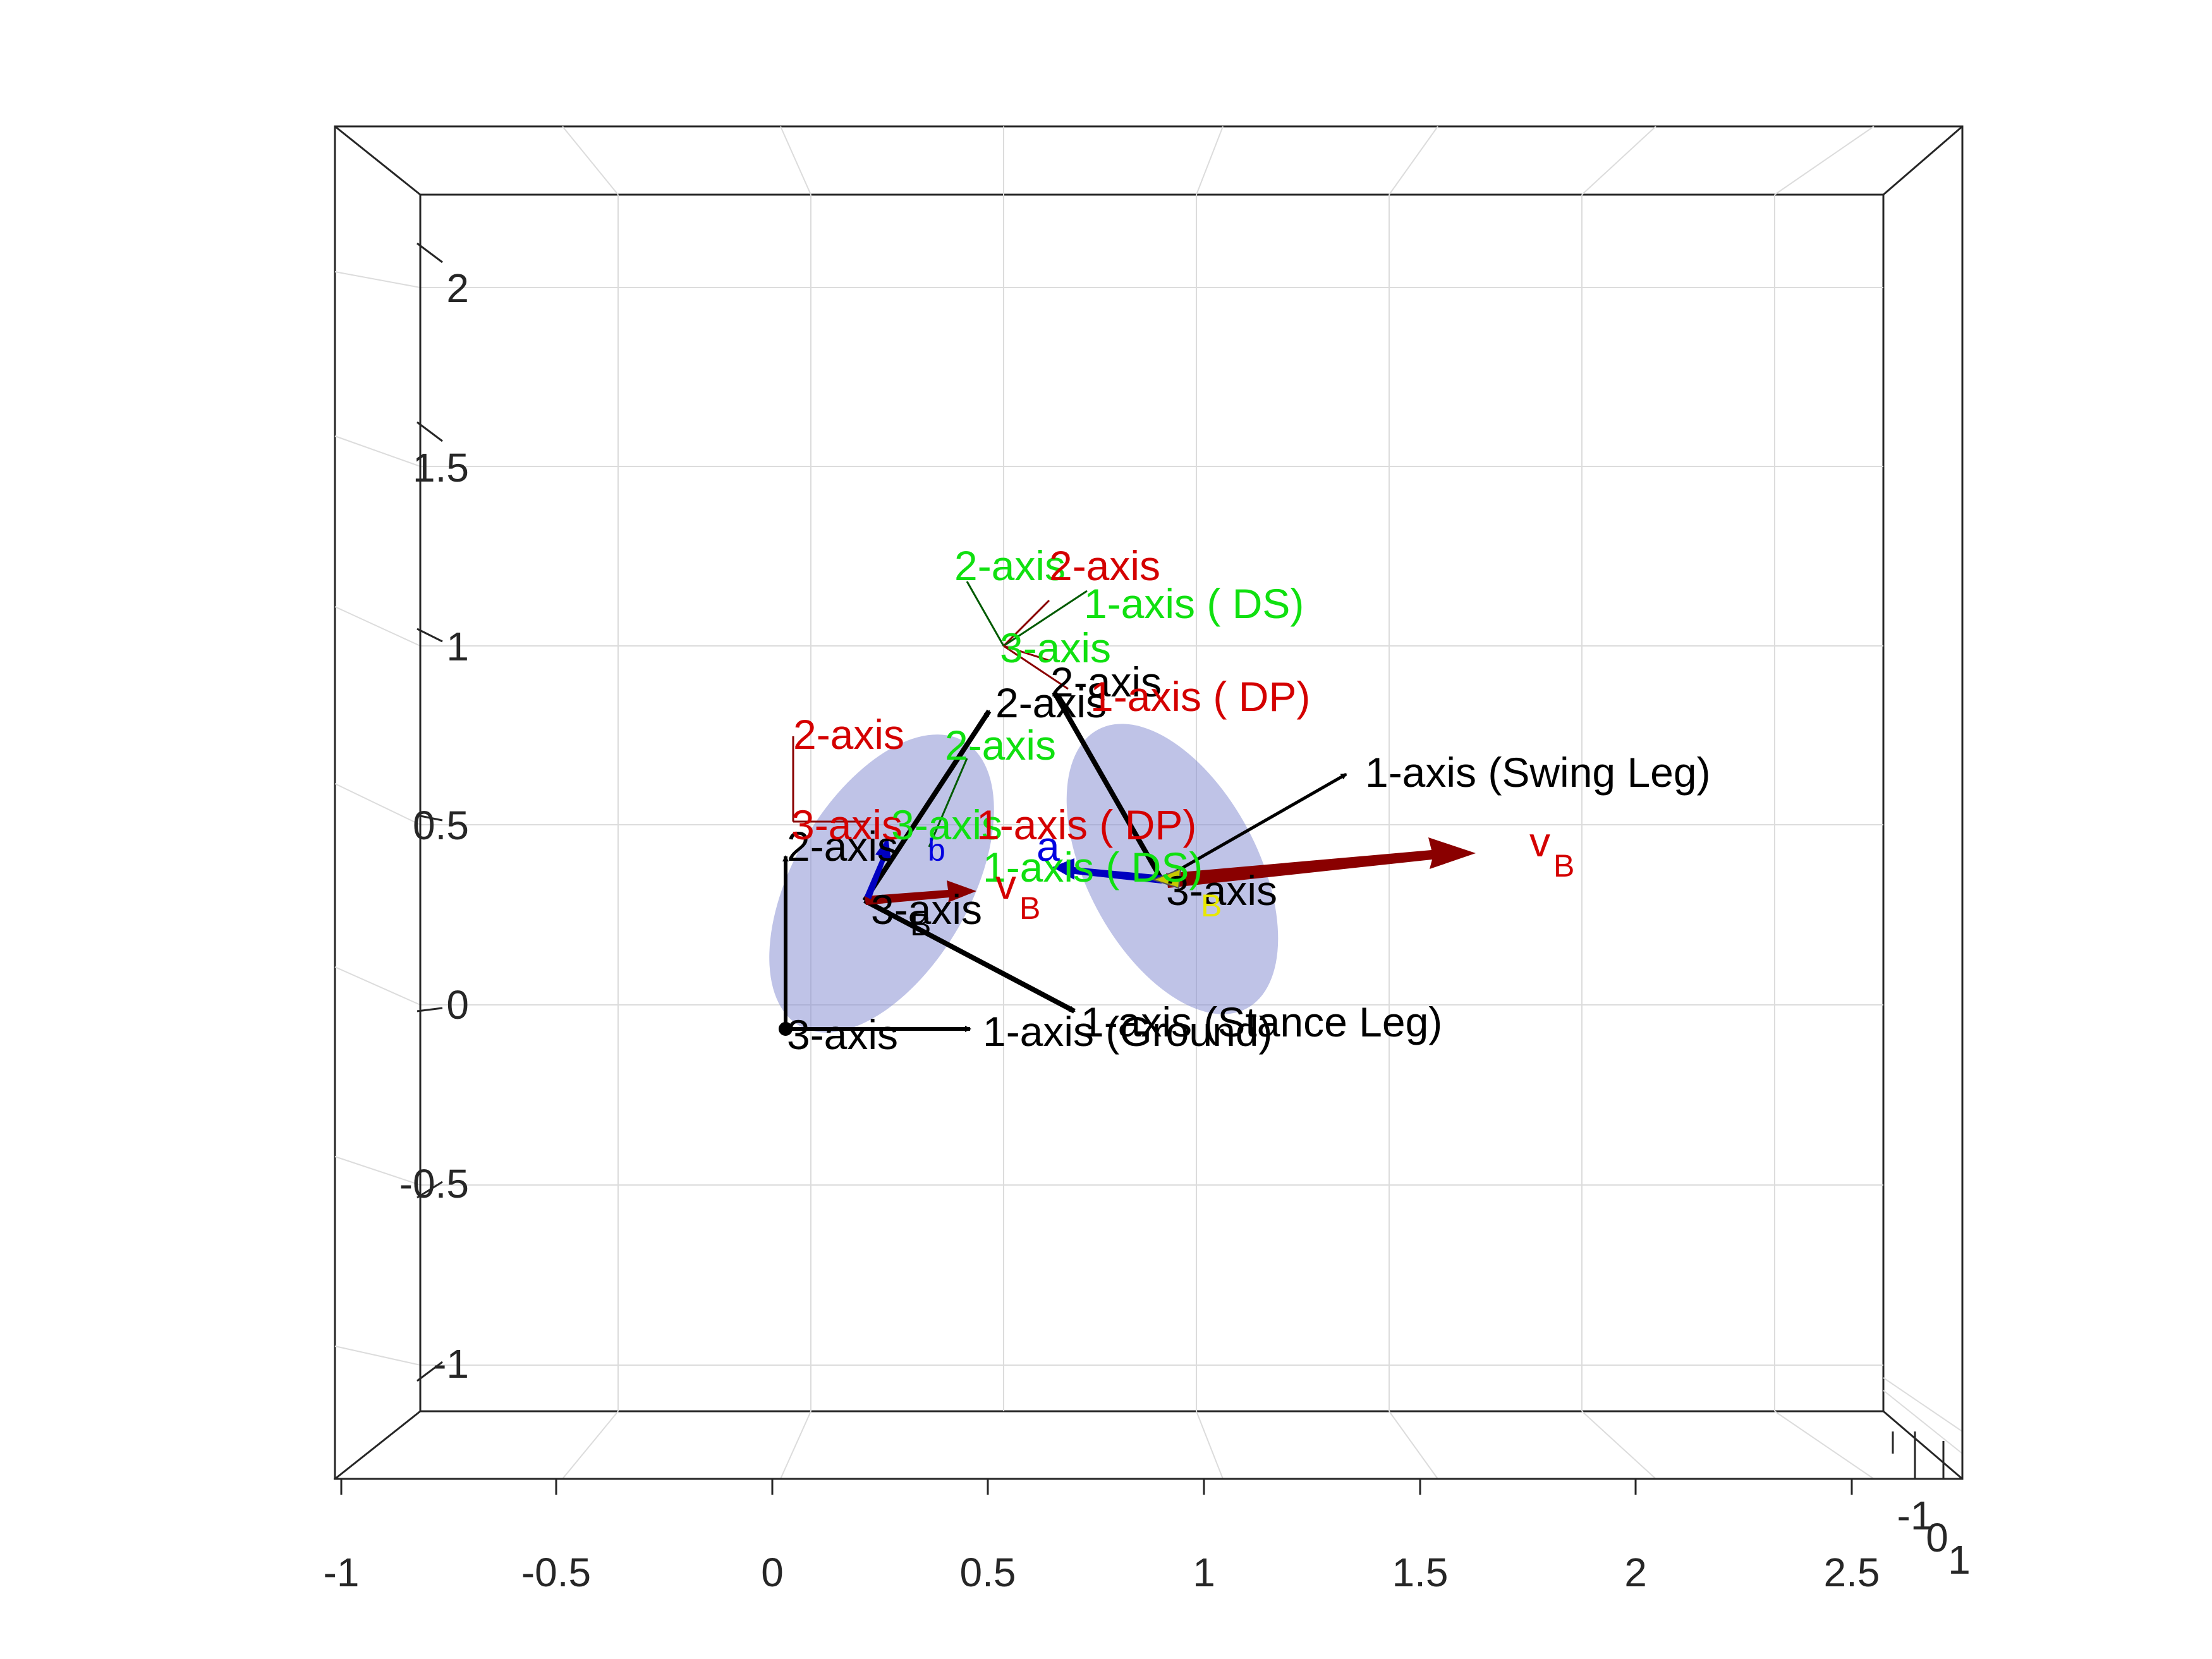 The image size is (2212, 1659). I want to click on ellipsoid-left, so click(881, 884).